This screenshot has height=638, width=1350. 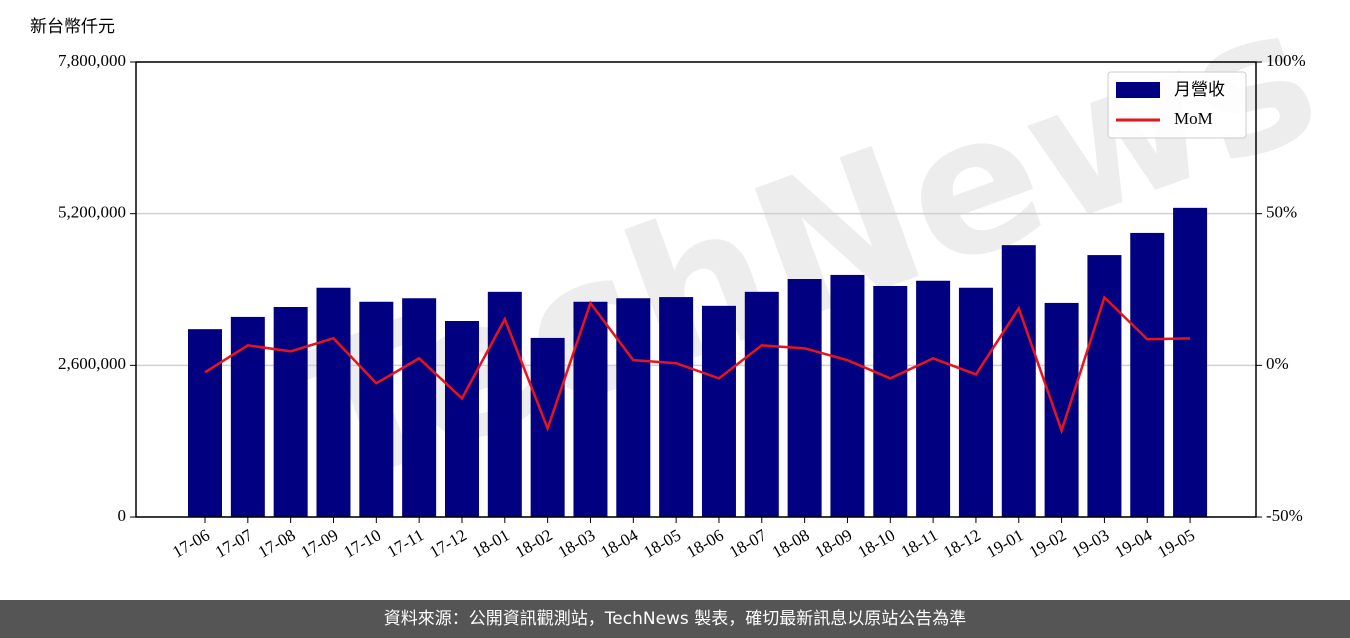 What do you see at coordinates (1138, 90) in the screenshot?
I see `legend-swatch` at bounding box center [1138, 90].